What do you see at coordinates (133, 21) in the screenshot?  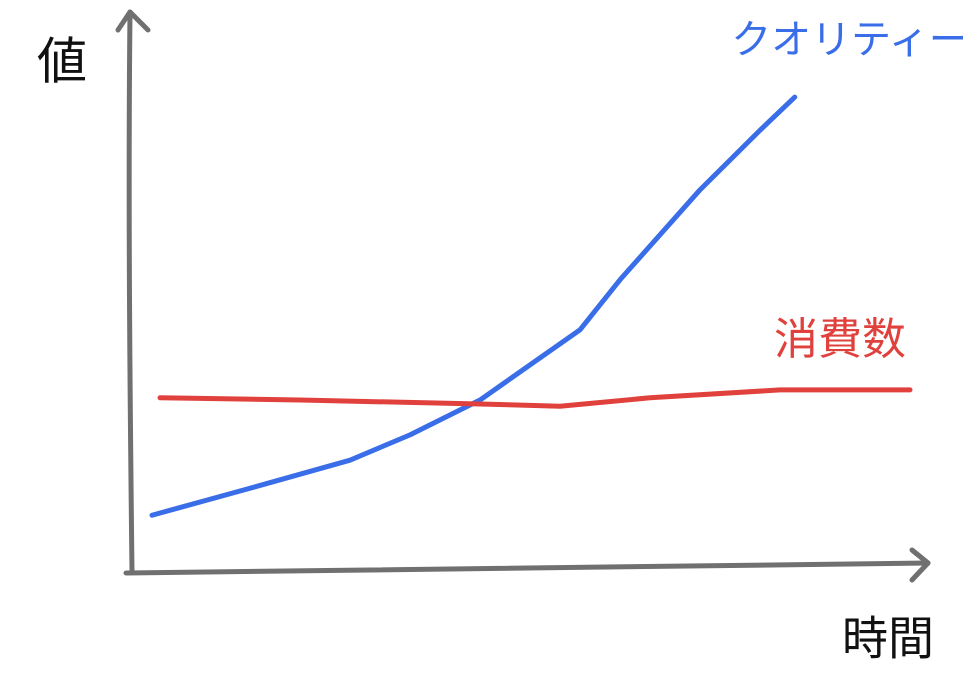 I see `y-axis-arrow` at bounding box center [133, 21].